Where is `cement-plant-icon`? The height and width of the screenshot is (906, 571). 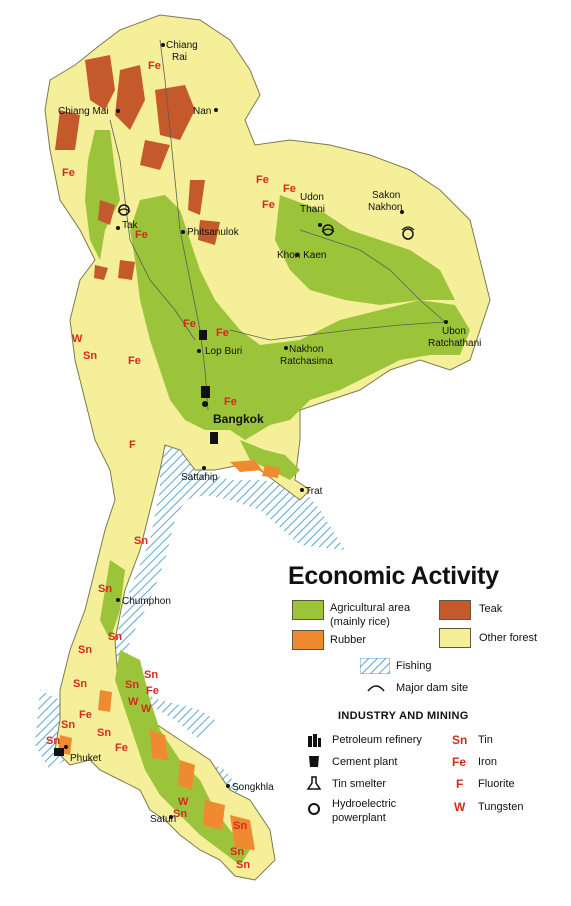 cement-plant-icon is located at coordinates (314, 761).